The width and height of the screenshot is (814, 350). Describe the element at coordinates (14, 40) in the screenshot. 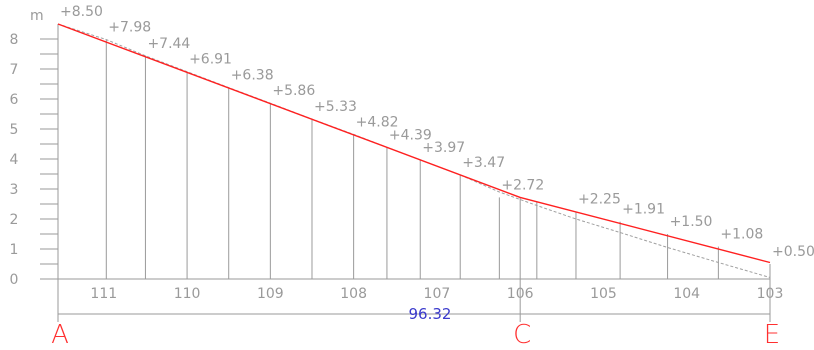

I see `y-tick-label: 8` at that location.